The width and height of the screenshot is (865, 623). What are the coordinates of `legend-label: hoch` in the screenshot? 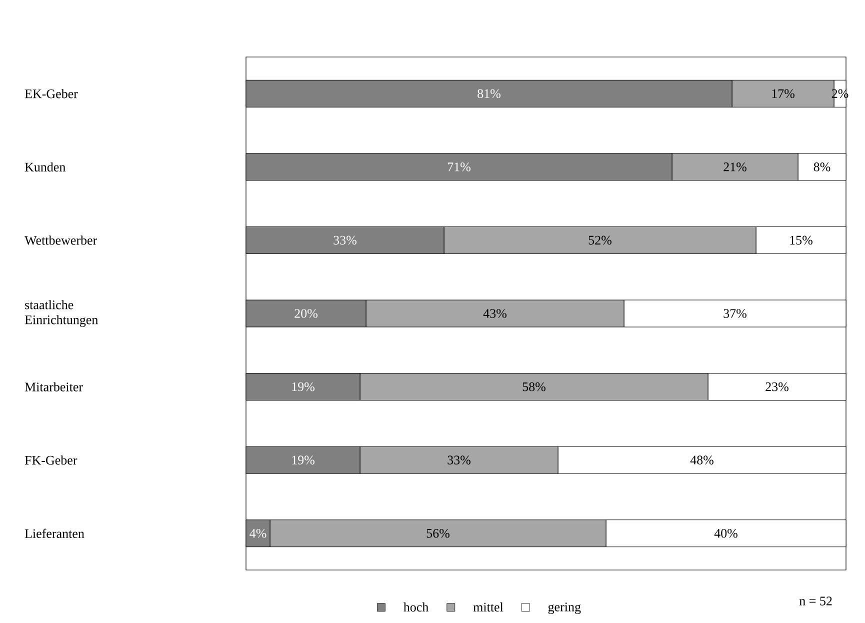 It's located at (416, 607).